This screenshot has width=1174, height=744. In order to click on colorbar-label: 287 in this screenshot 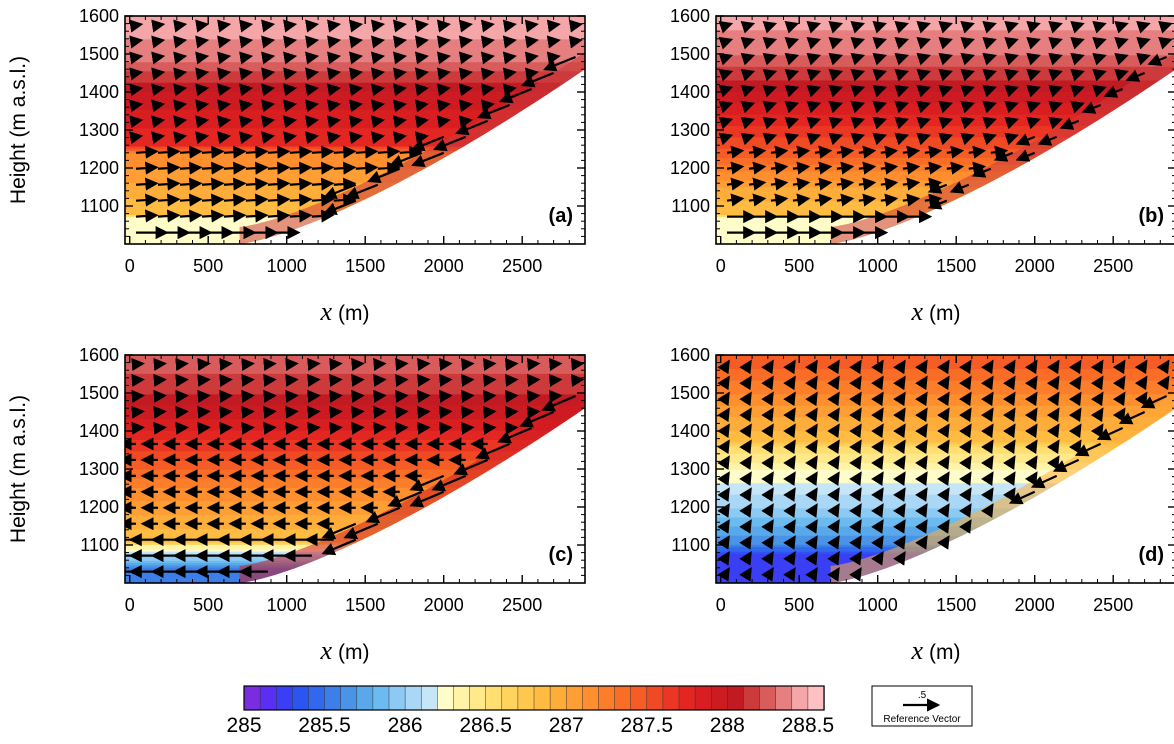, I will do `click(566, 725)`.